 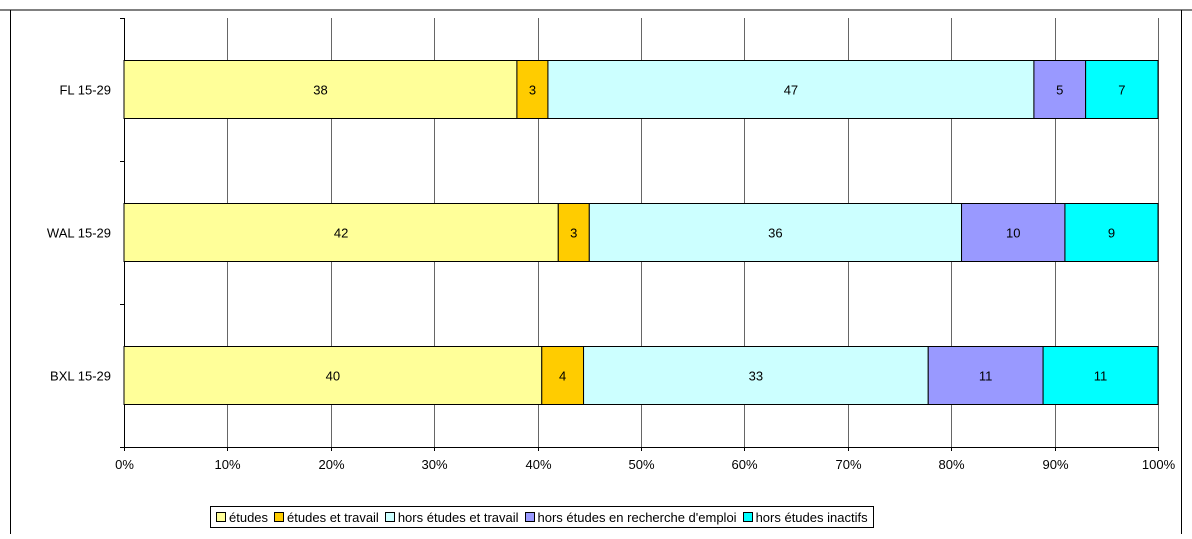 What do you see at coordinates (85, 90) in the screenshot?
I see `category-label: FL 15-29` at bounding box center [85, 90].